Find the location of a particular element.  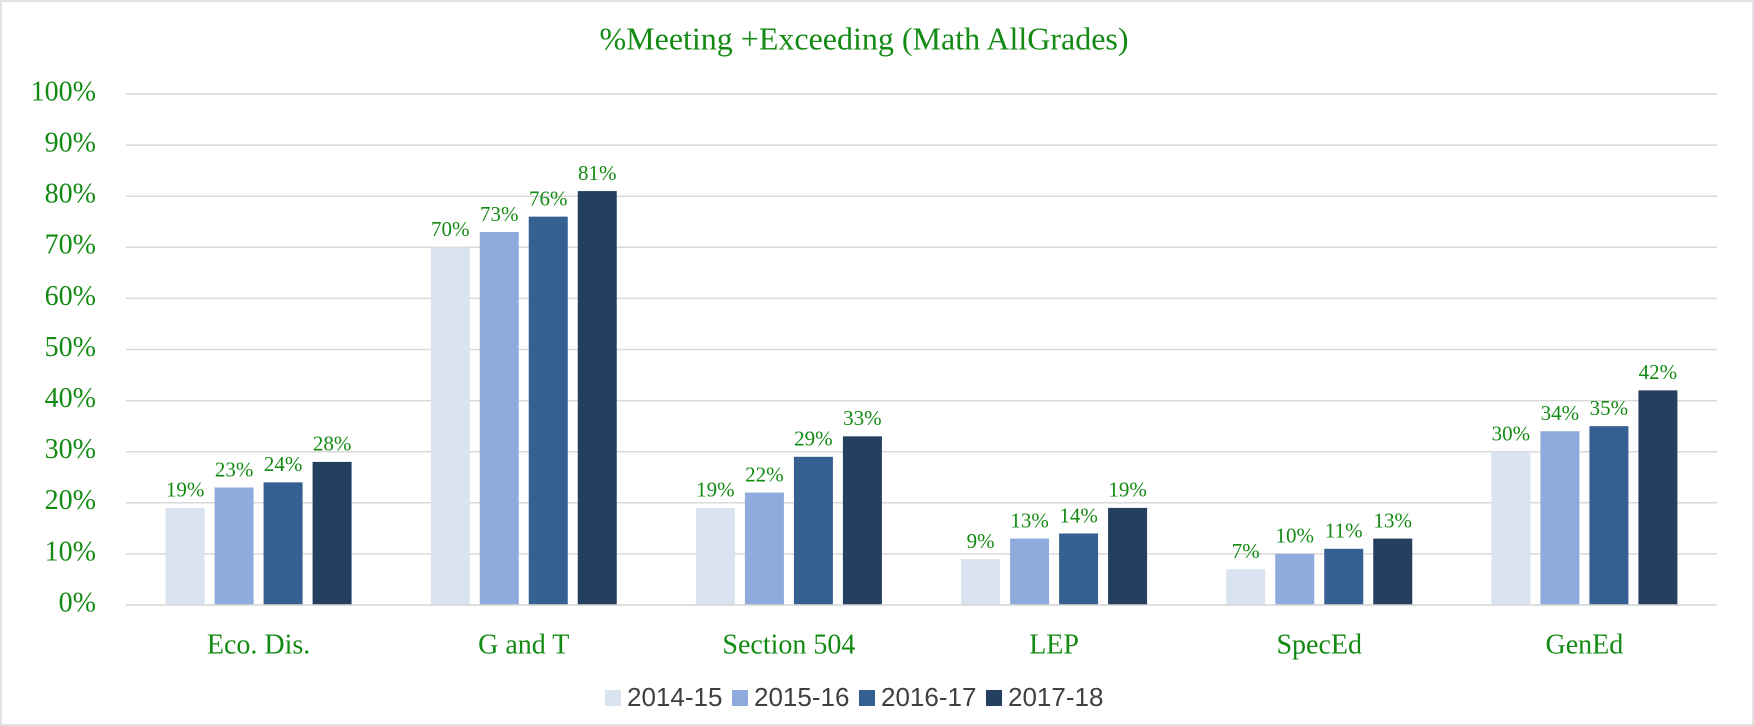

data-label: 33% is located at coordinates (862, 418).